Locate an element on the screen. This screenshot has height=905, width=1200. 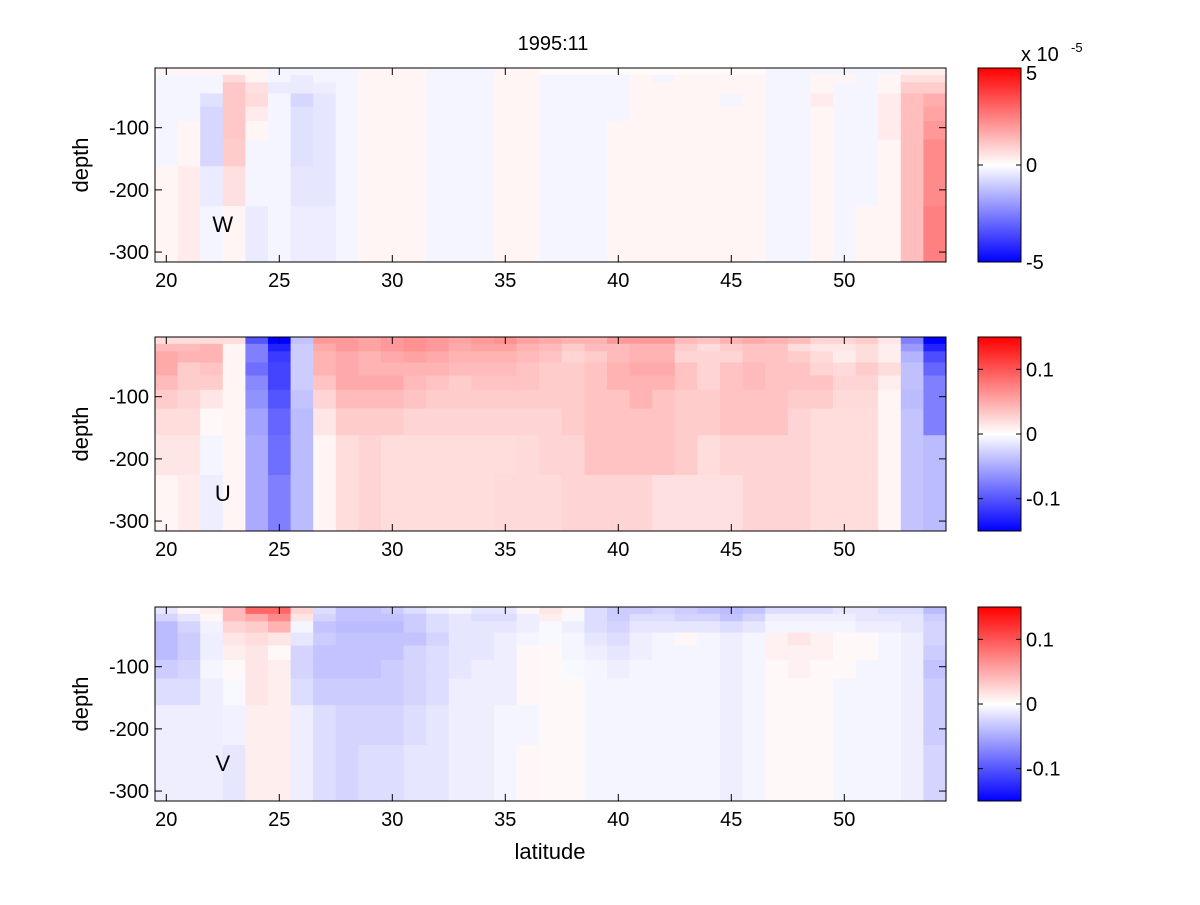
y-tick-label: -300 is located at coordinates (129, 792).